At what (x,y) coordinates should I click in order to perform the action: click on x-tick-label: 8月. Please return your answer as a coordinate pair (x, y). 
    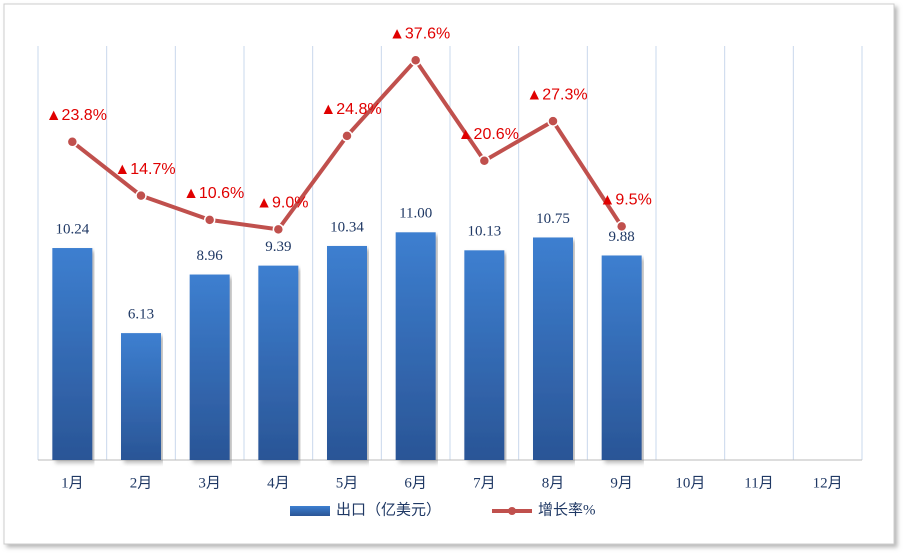
    Looking at the image, I should click on (553, 483).